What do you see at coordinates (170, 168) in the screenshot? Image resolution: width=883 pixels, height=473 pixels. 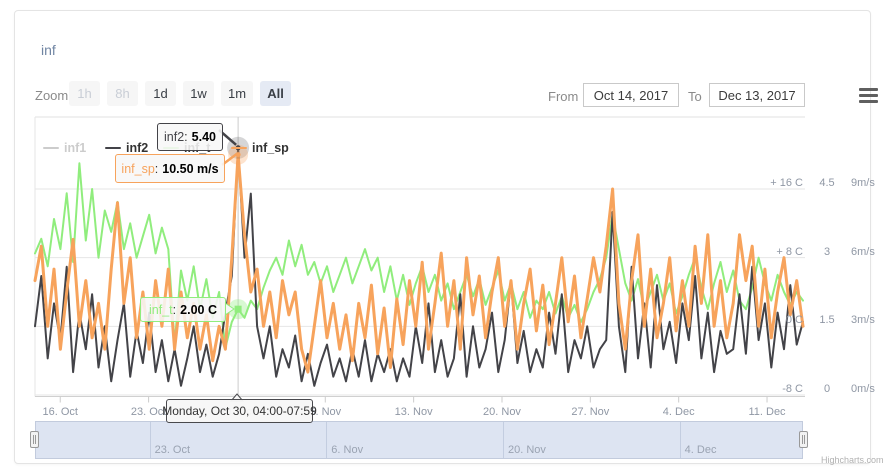 I see `tooltip-inf-sp: inf_sp:10.50 m/s` at bounding box center [170, 168].